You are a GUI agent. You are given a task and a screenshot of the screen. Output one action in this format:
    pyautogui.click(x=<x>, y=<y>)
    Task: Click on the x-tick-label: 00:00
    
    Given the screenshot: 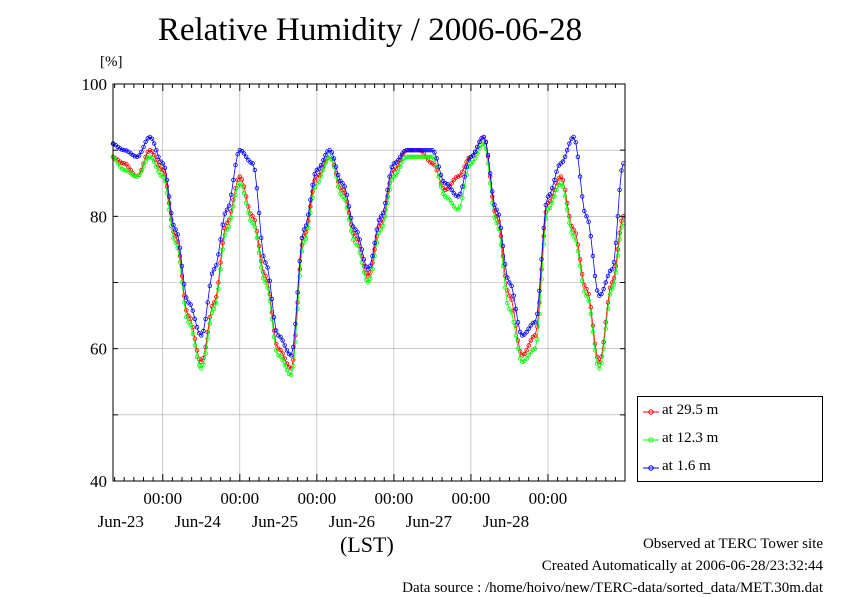 What is the action you would take?
    pyautogui.click(x=239, y=498)
    